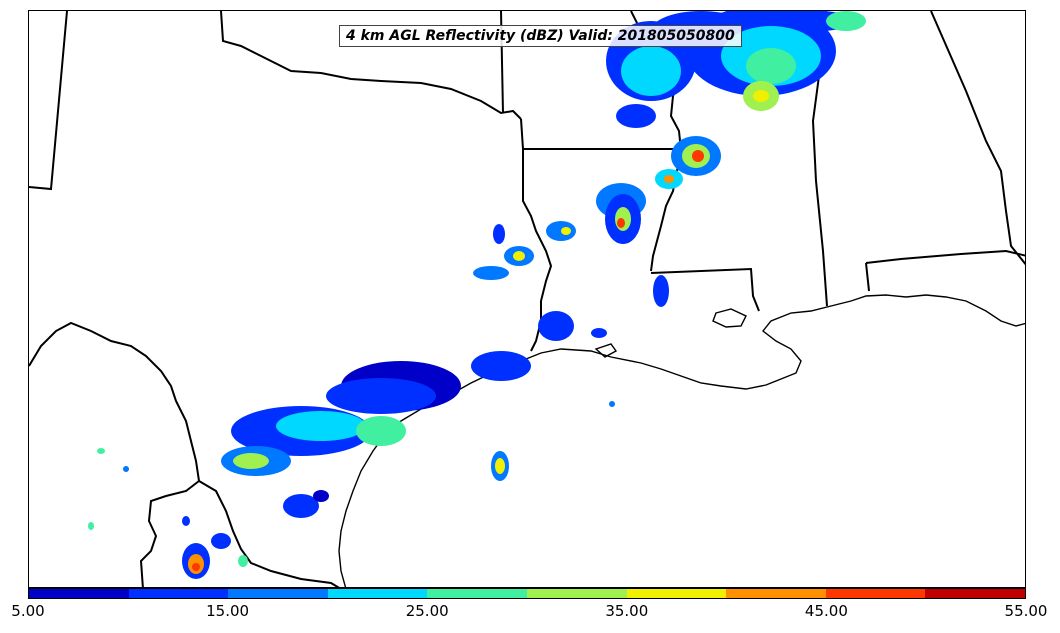 Image resolution: width=1060 pixels, height=633 pixels. Describe the element at coordinates (1026, 611) in the screenshot. I see `colorbar-tick-label: 55.00` at that location.